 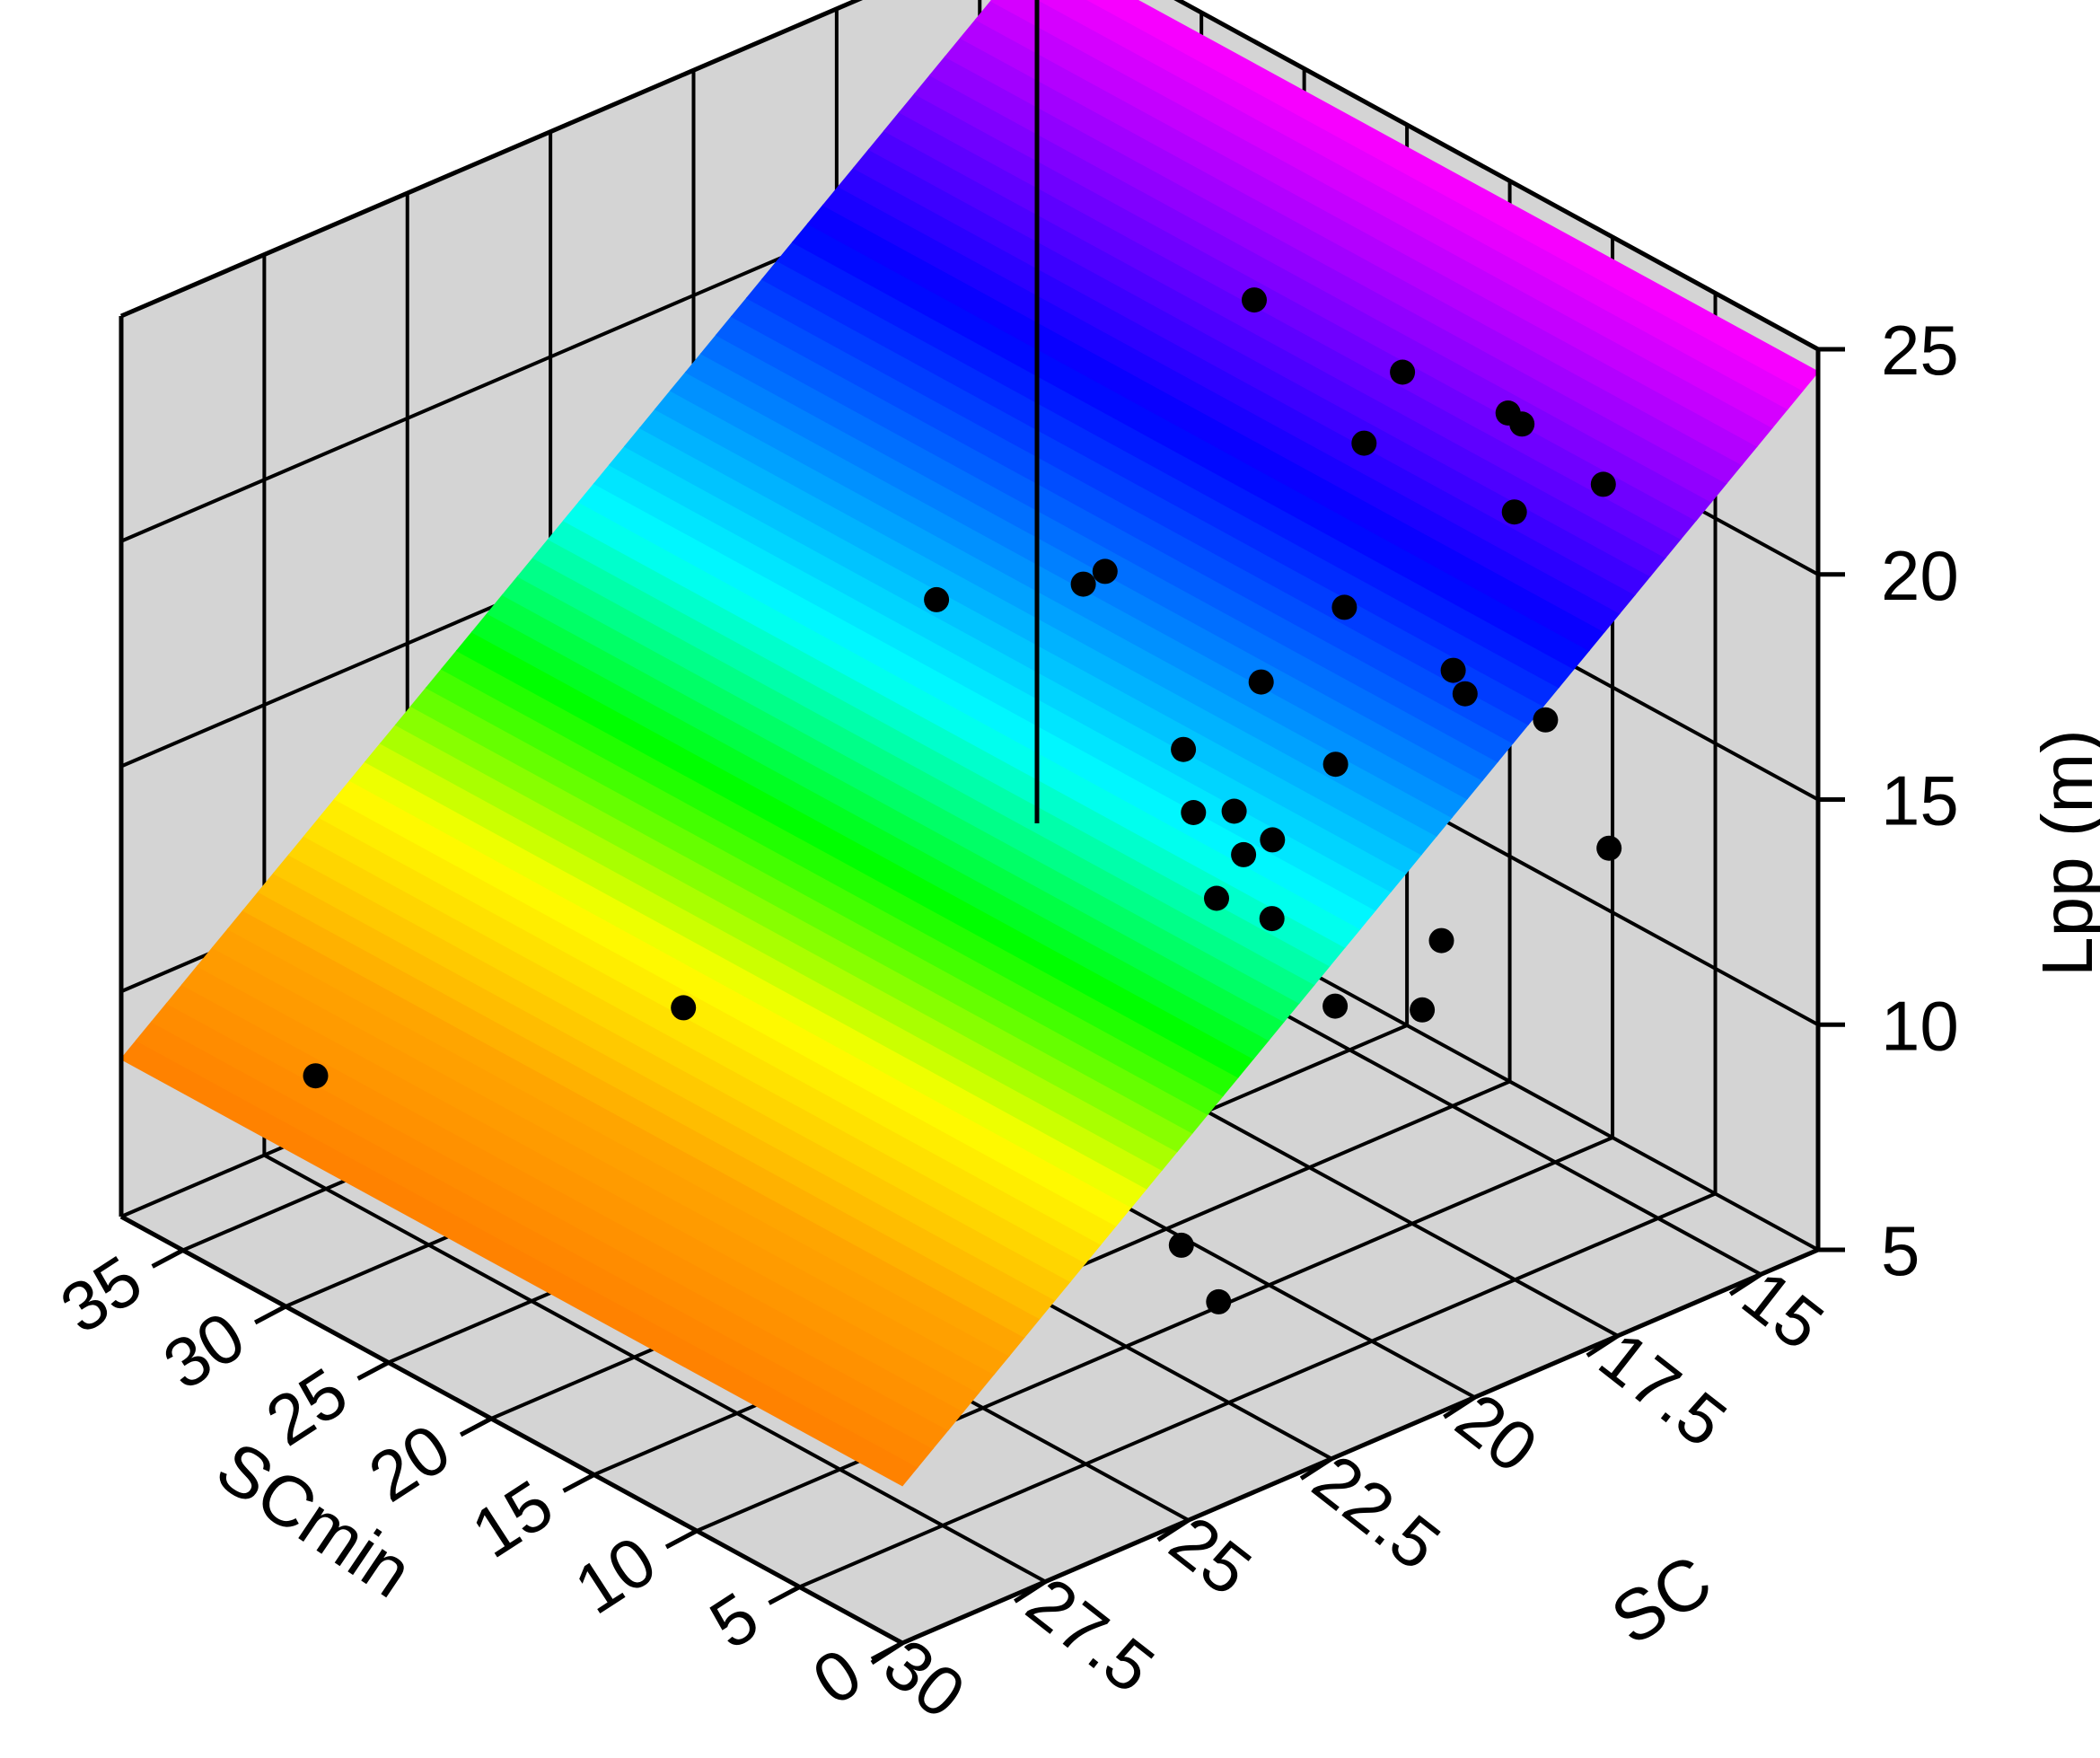 I want to click on y-axis-title: SC, so click(x=1661, y=1599).